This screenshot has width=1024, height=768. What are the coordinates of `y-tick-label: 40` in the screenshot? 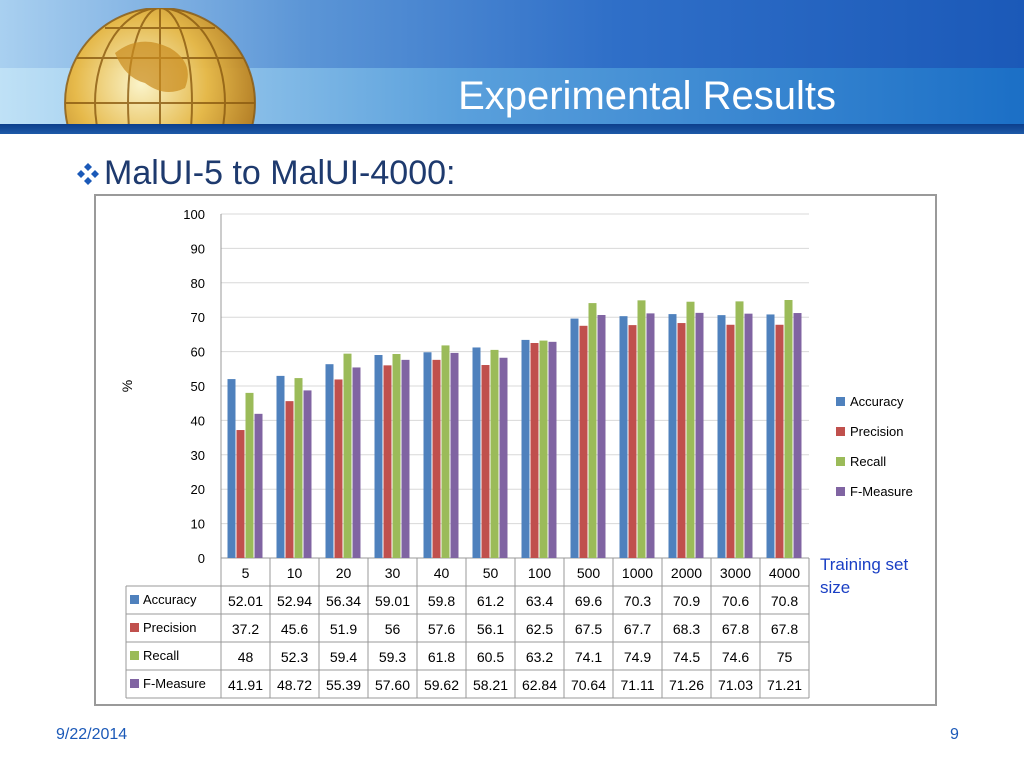 It's located at (198, 420).